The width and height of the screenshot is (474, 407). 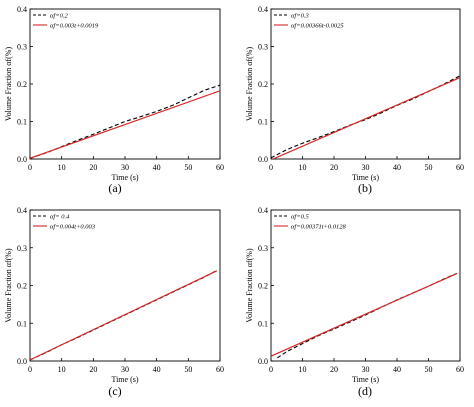 What do you see at coordinates (114, 391) in the screenshot?
I see `panel-label: (c)` at bounding box center [114, 391].